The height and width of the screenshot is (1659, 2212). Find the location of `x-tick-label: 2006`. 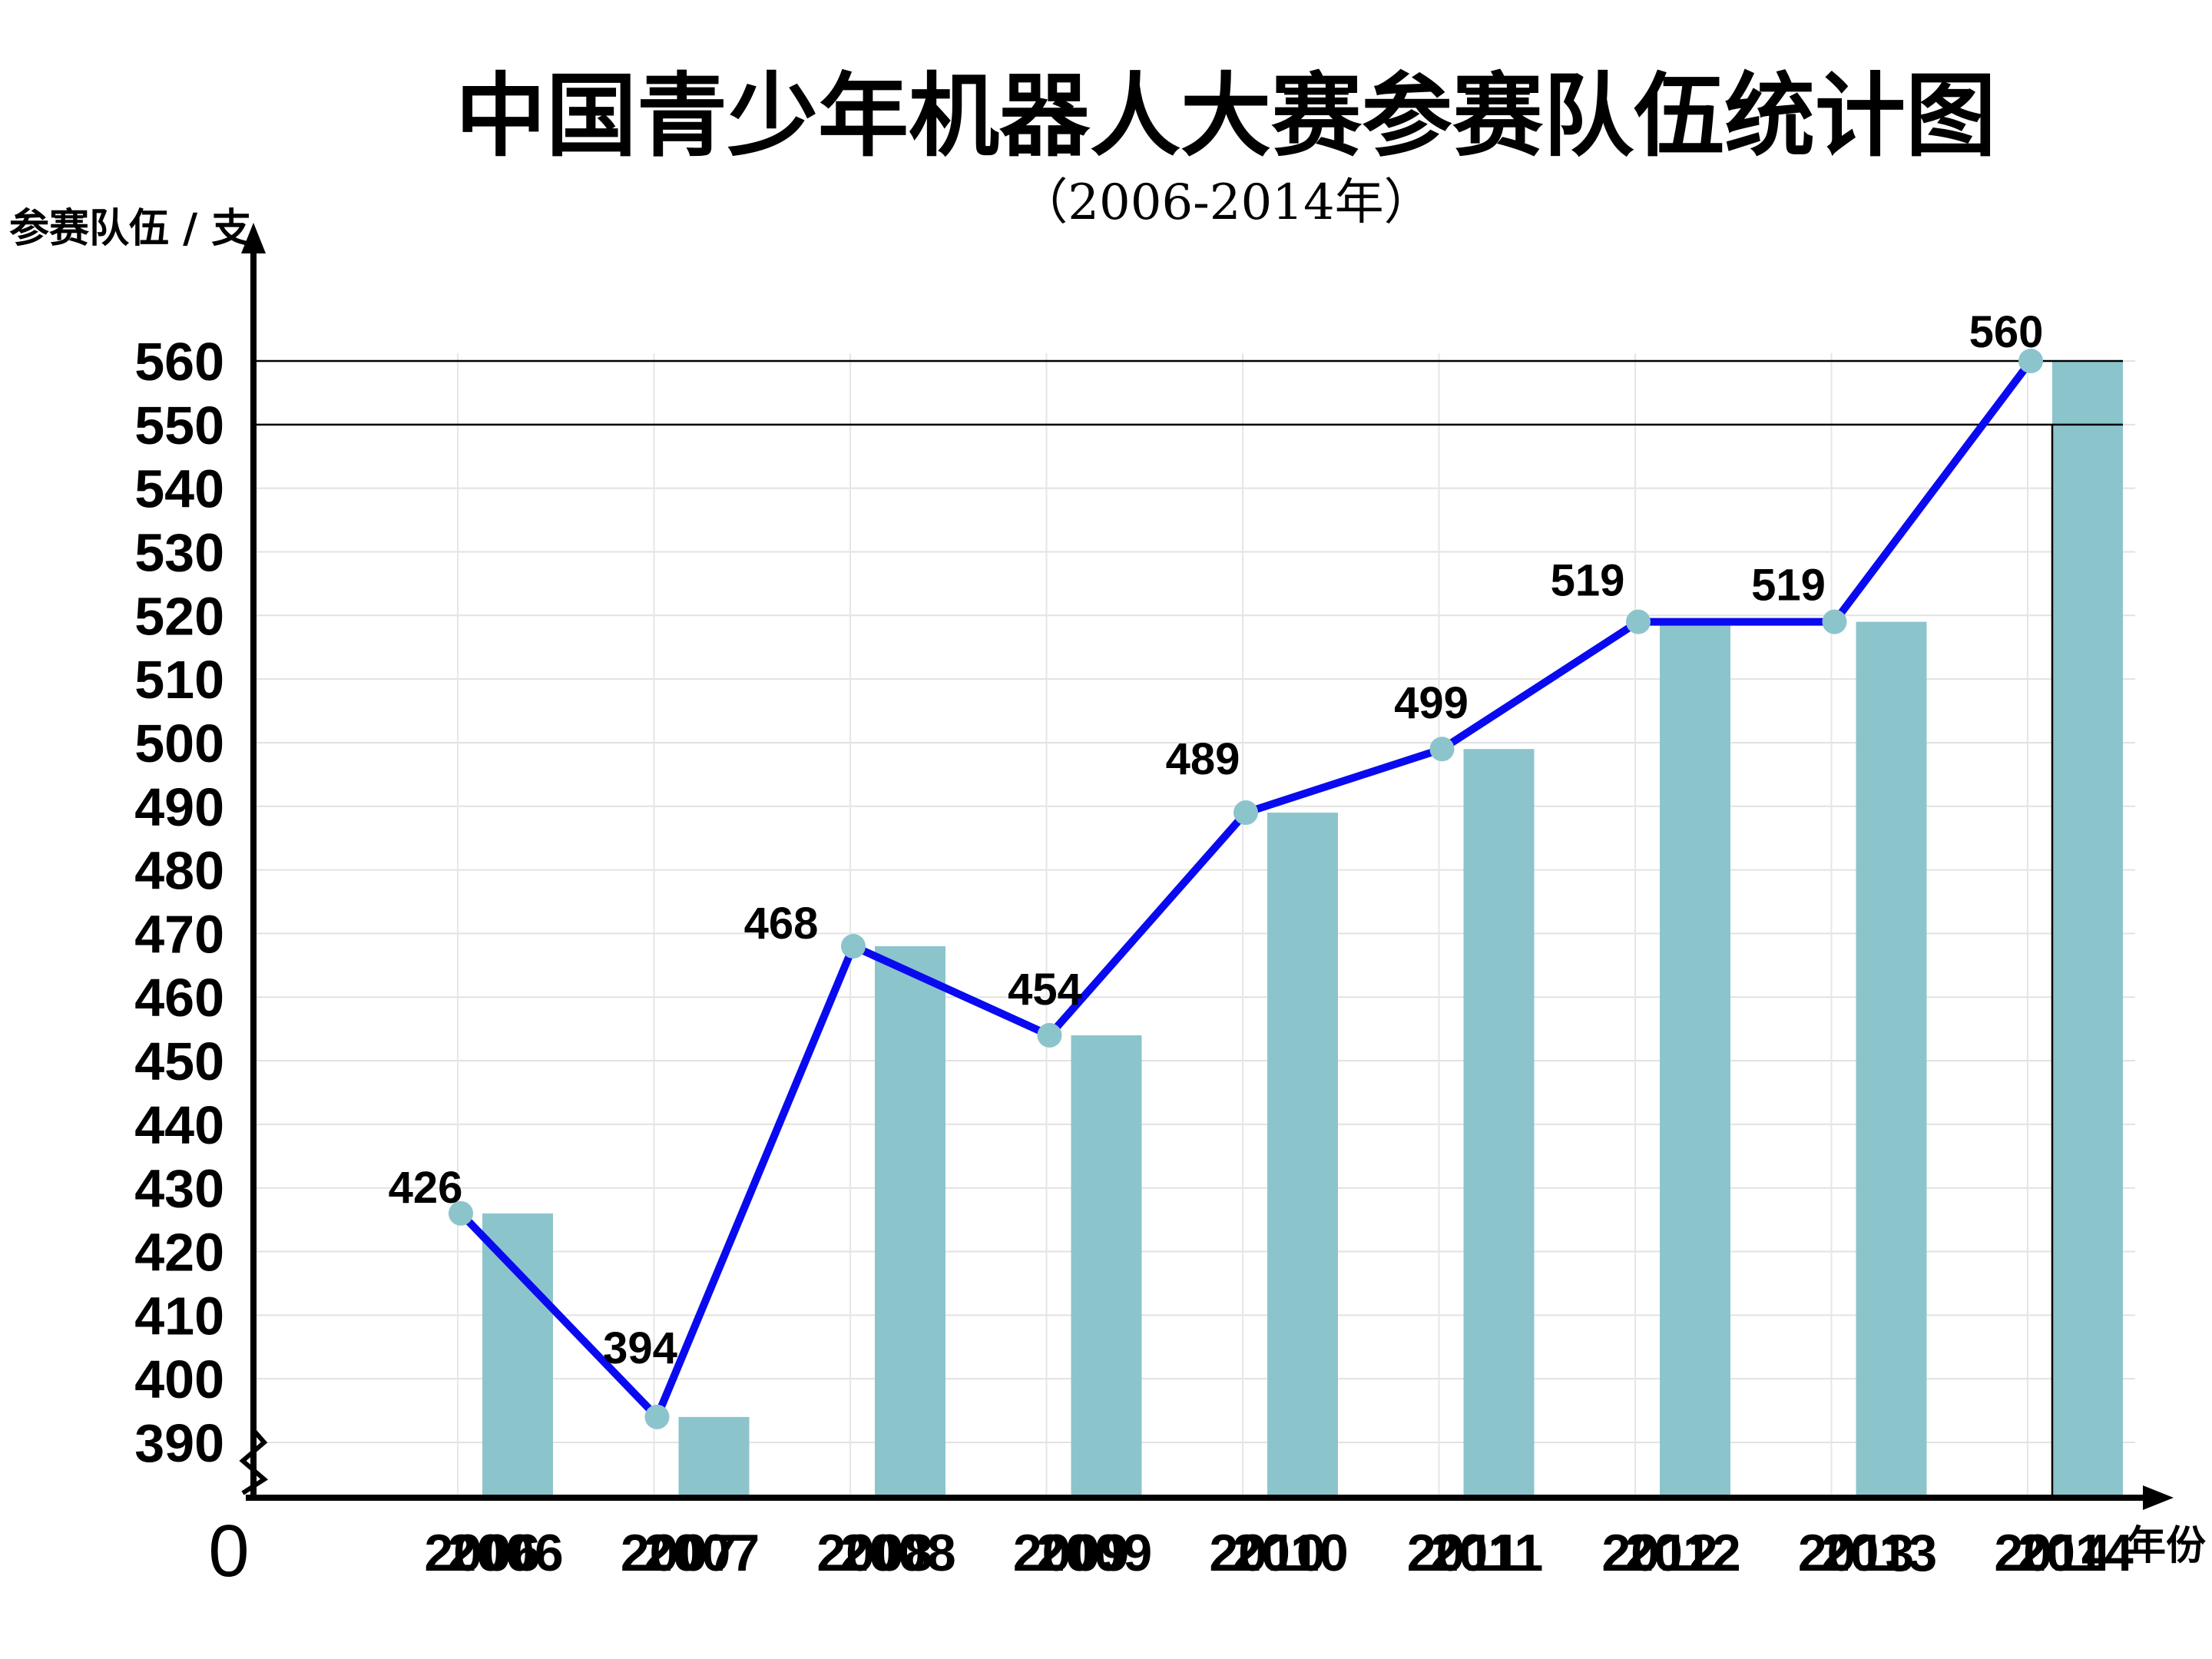

x-tick-label: 2006 is located at coordinates (482, 1553).